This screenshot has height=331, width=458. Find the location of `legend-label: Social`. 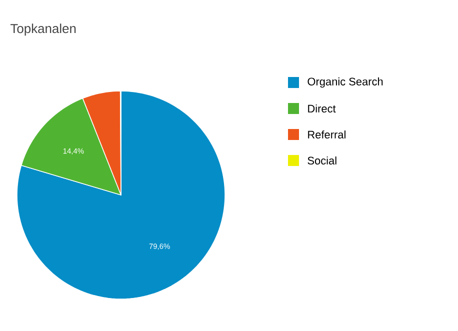

legend-label: Social is located at coordinates (322, 160).